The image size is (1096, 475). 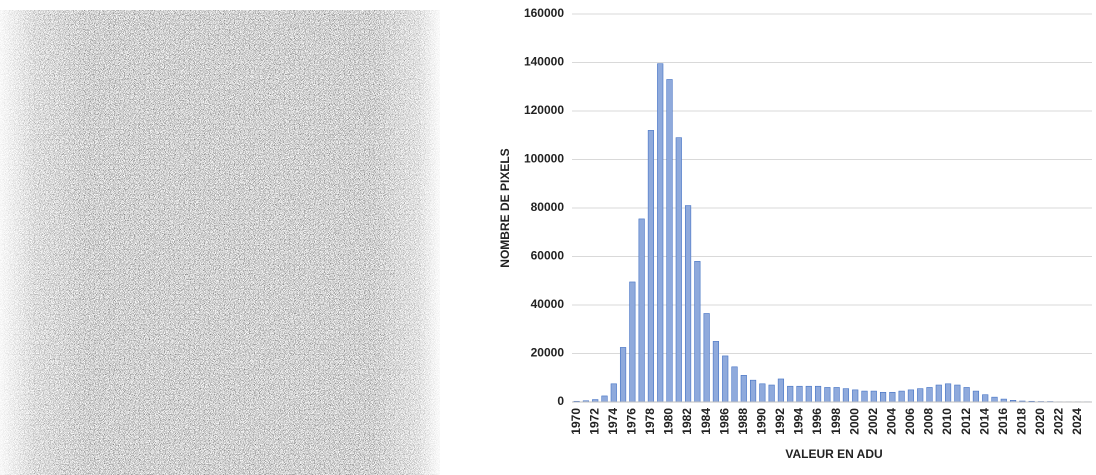 What do you see at coordinates (984, 421) in the screenshot?
I see `x-tick-label: 2014` at bounding box center [984, 421].